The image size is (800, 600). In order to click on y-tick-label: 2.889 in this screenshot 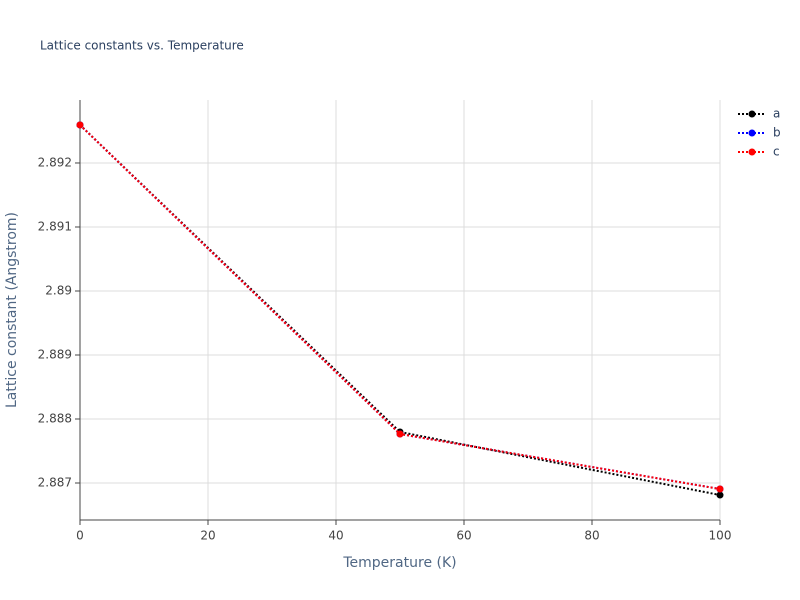, I will do `click(55, 354)`.